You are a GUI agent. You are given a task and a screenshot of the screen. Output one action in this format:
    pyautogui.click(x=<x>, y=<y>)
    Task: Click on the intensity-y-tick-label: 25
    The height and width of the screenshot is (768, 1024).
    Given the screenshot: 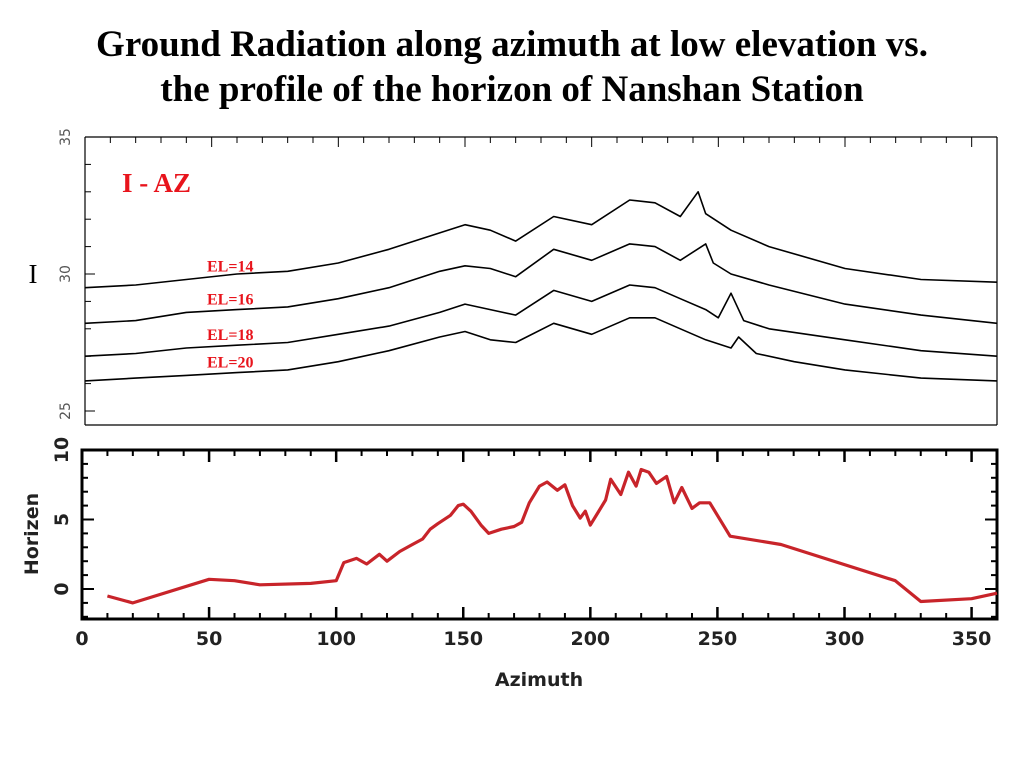 What is the action you would take?
    pyautogui.click(x=66, y=411)
    